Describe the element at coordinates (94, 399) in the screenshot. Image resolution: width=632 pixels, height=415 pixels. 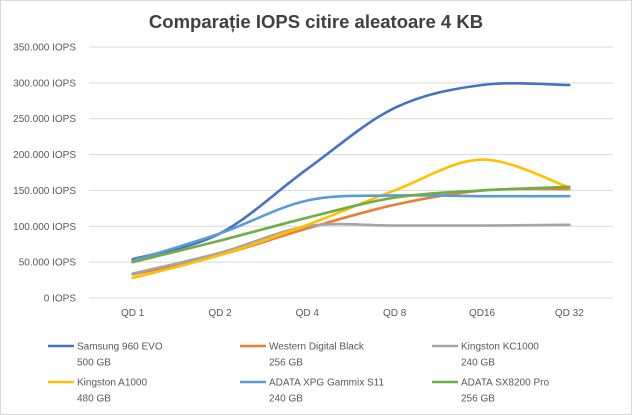
I see `legend-sublabel: 480 GB` at that location.